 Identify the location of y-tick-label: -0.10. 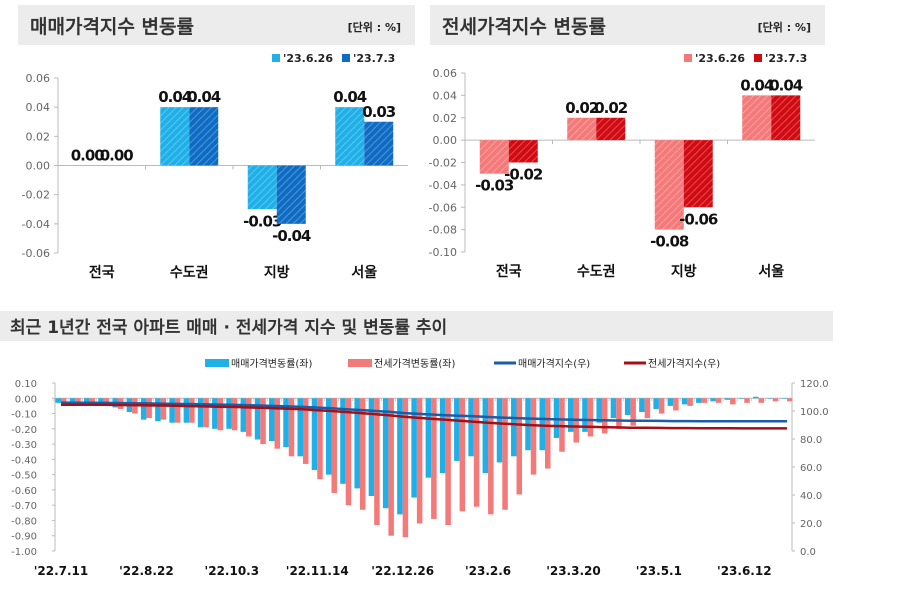
(24, 415).